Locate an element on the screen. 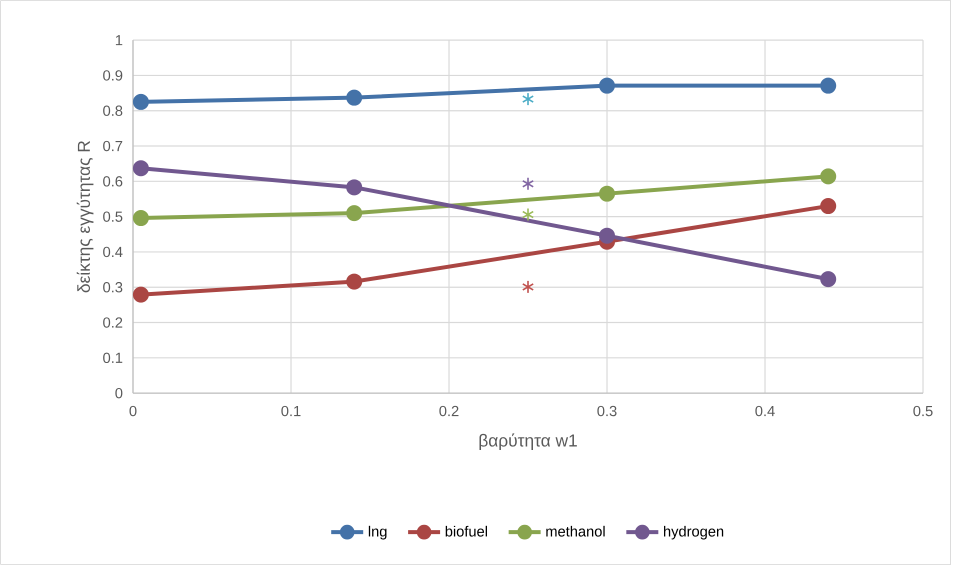 Image resolution: width=959 pixels, height=565 pixels. legend-label: methanol is located at coordinates (575, 531).